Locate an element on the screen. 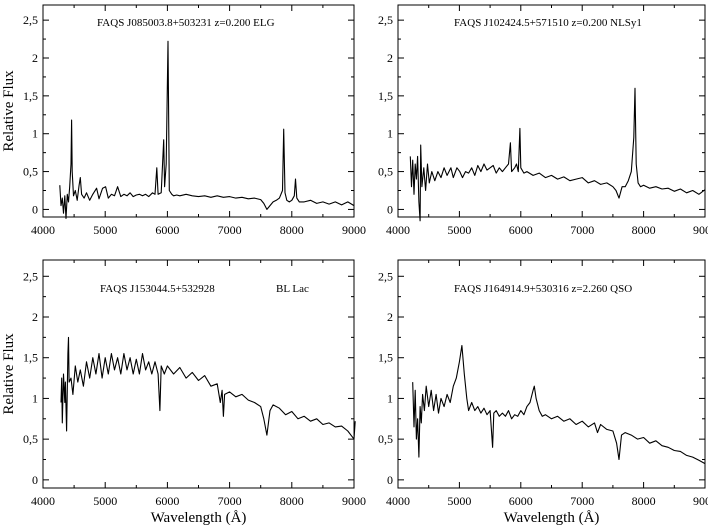 This screenshot has width=708, height=526. panel-title: FAQS J085003.8+503231 z=0.200 ELG is located at coordinates (186, 23).